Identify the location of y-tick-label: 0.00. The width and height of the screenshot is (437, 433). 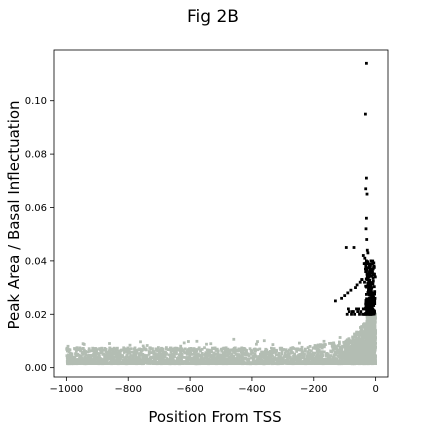
(36, 368).